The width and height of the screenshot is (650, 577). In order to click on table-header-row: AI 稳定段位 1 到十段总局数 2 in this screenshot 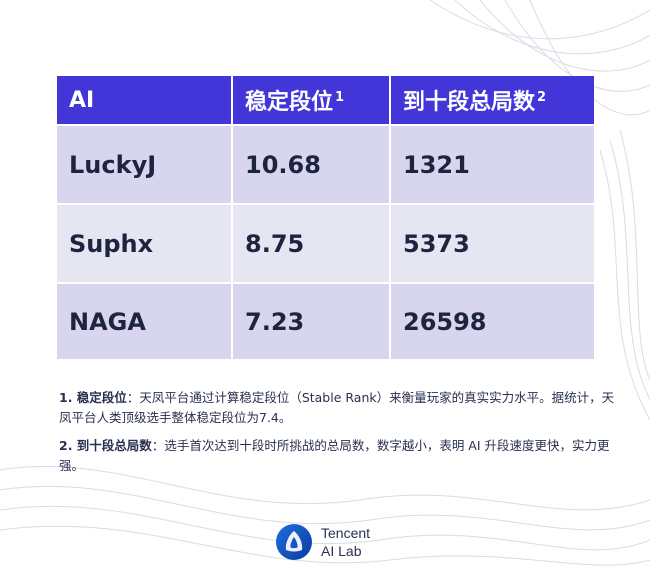, I will do `click(325, 100)`.